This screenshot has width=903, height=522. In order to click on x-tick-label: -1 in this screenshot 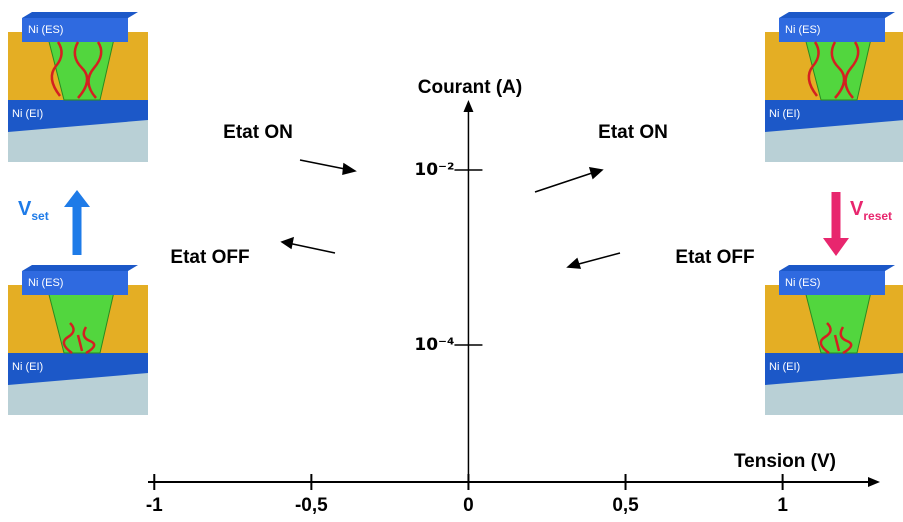, I will do `click(154, 505)`.